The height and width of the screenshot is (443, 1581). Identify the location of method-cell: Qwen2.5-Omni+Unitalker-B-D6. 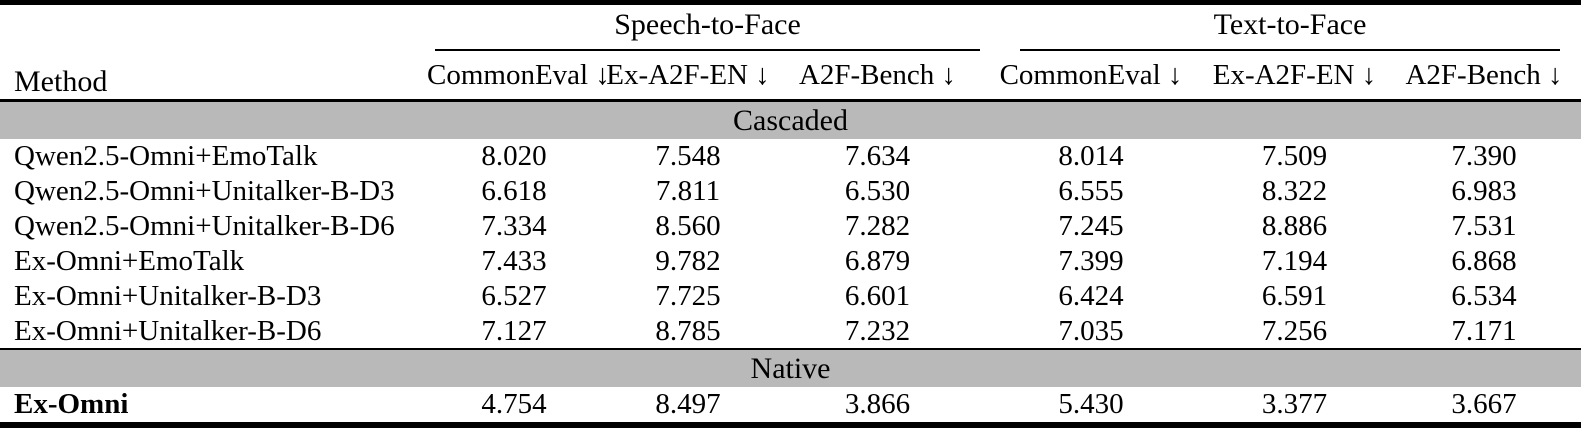
(204, 226).